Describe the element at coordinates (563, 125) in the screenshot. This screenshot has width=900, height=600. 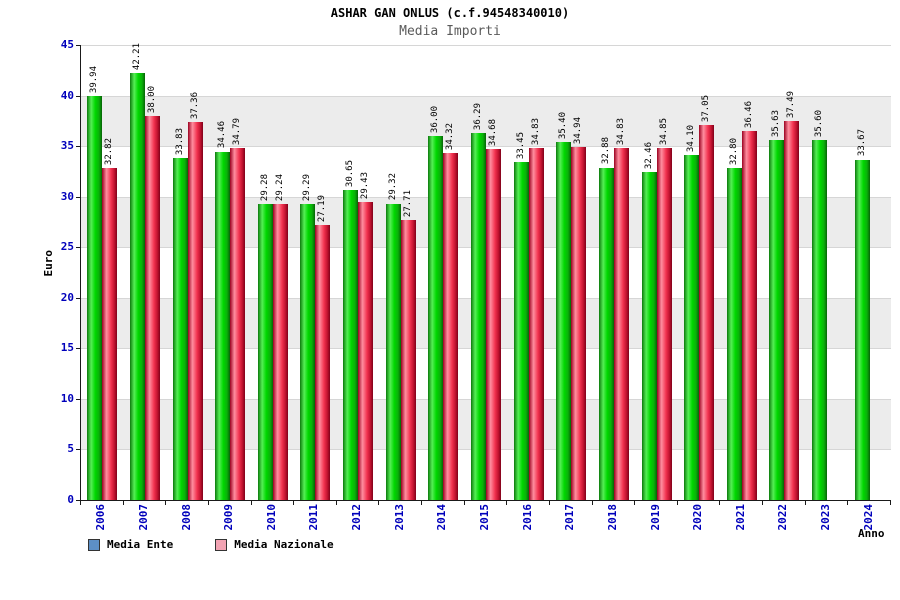
I see `bar-value-label: 35.40` at that location.